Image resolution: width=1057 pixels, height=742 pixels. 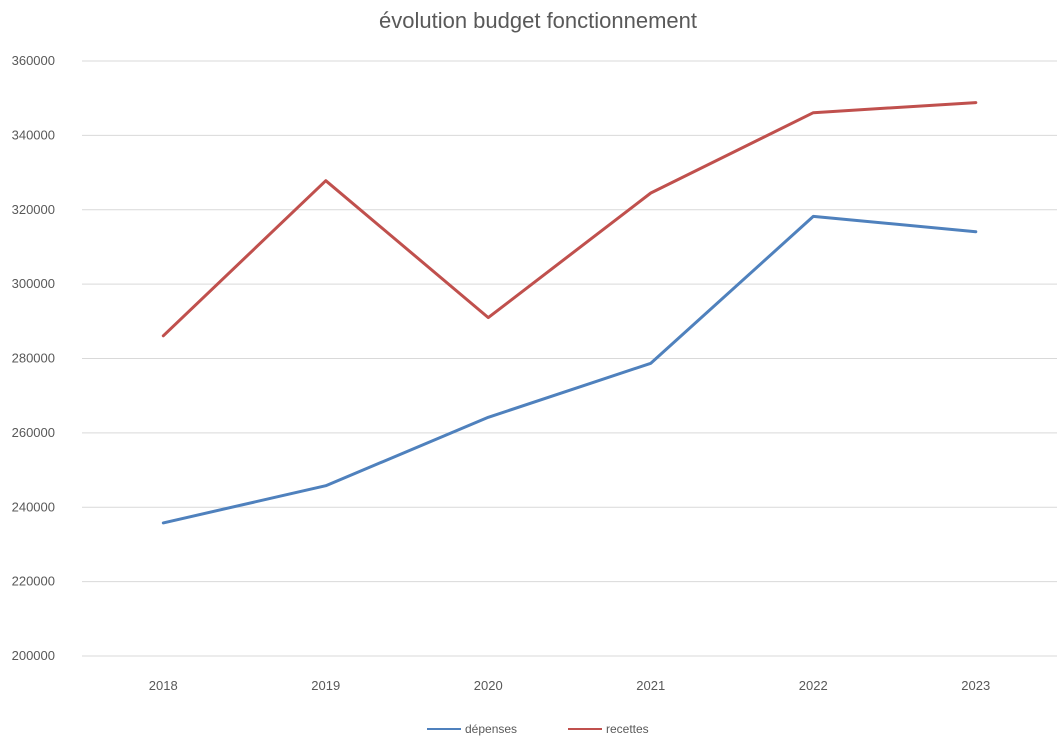 What do you see at coordinates (33, 506) in the screenshot?
I see `y-tick-label: 240000` at bounding box center [33, 506].